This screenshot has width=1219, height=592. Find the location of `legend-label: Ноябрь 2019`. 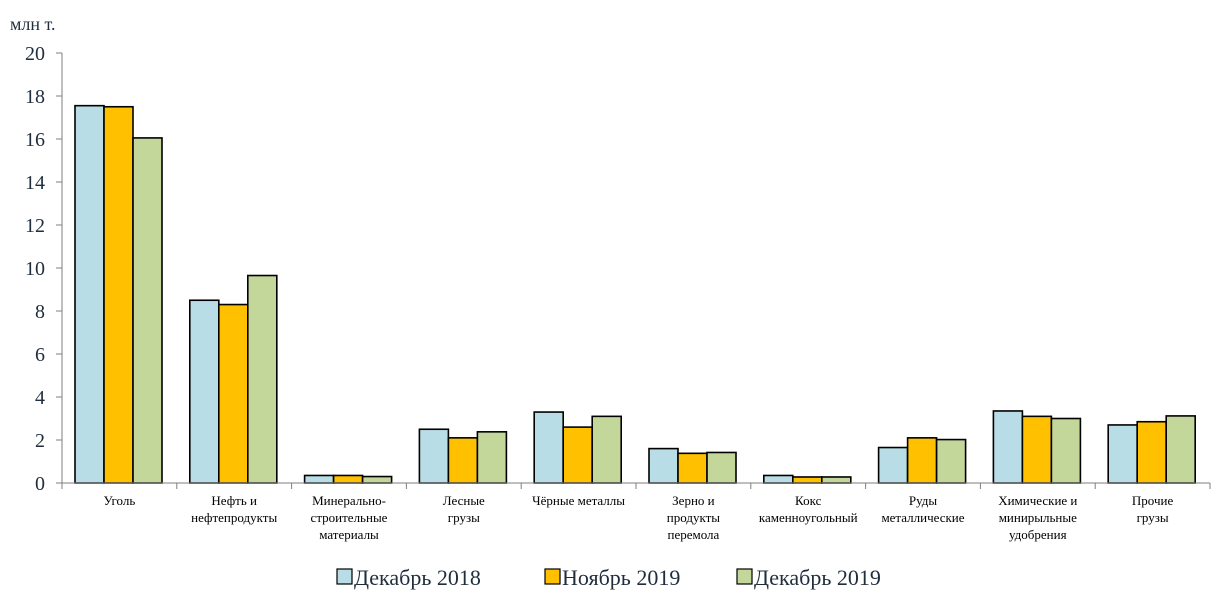

legend-label: Ноябрь 2019 is located at coordinates (621, 577).